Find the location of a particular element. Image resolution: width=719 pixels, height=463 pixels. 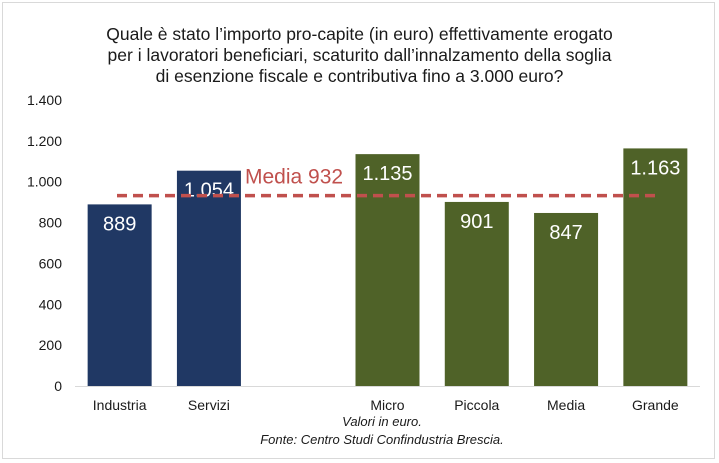

bar-value-label: 847 is located at coordinates (565, 233).